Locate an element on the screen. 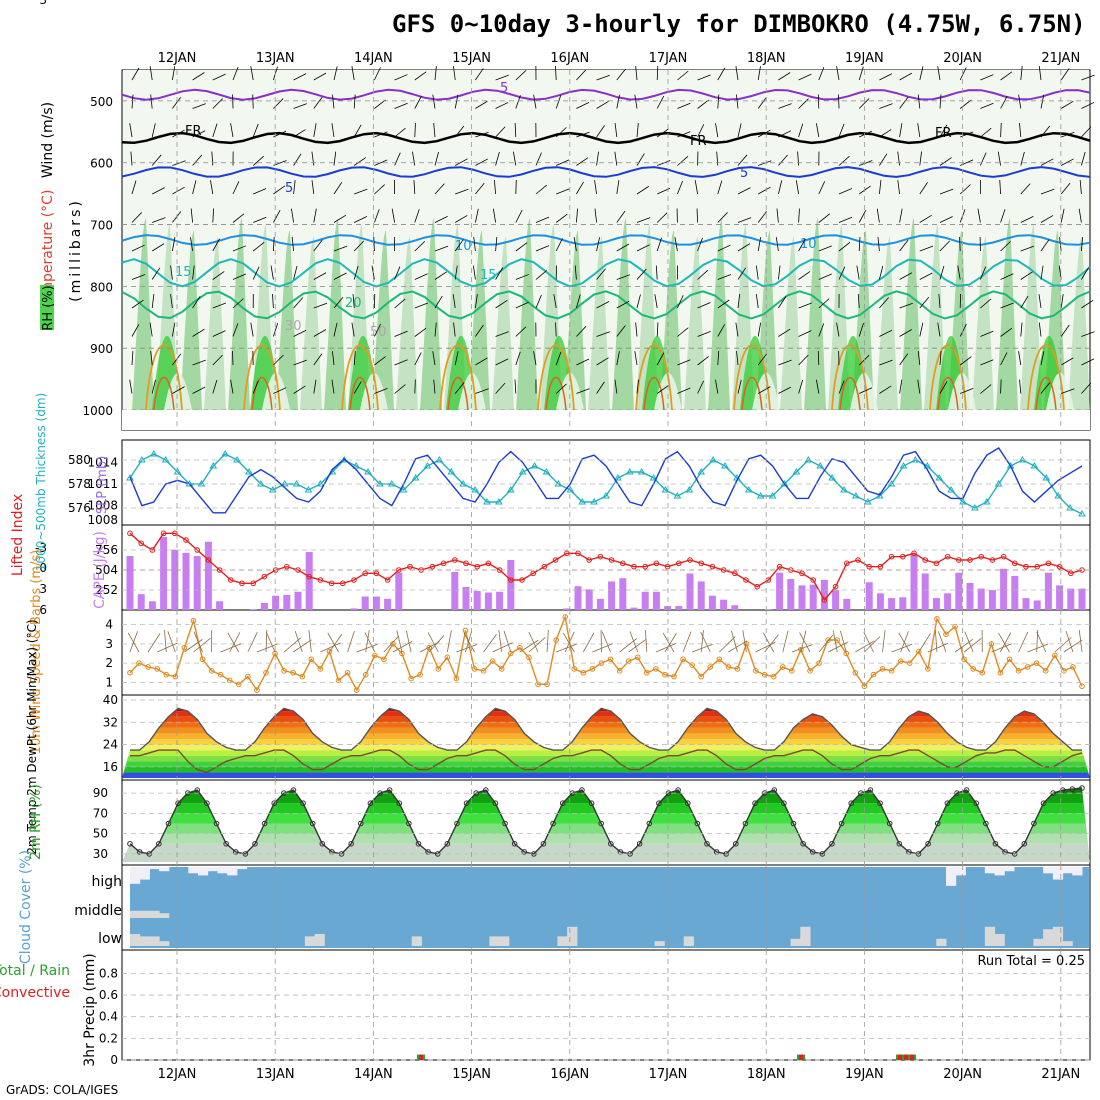 Image resolution: width=1100 pixels, height=1100 pixels. isotherm-line is located at coordinates (606, 172).